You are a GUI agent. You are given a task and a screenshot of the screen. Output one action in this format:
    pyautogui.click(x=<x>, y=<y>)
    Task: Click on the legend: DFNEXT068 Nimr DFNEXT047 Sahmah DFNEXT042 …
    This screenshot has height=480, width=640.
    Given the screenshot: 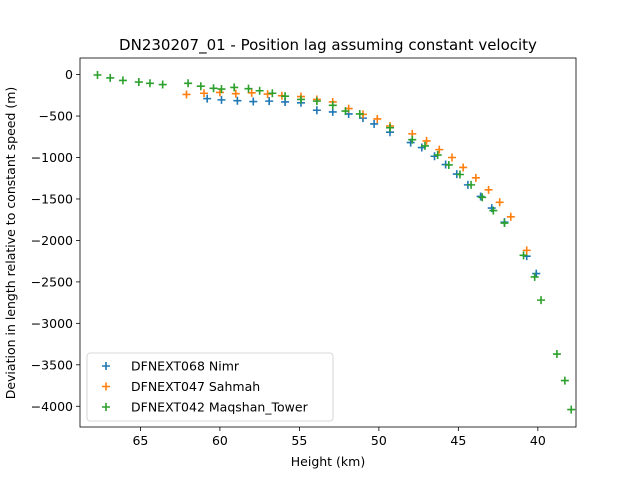 What is the action you would take?
    pyautogui.click(x=210, y=387)
    